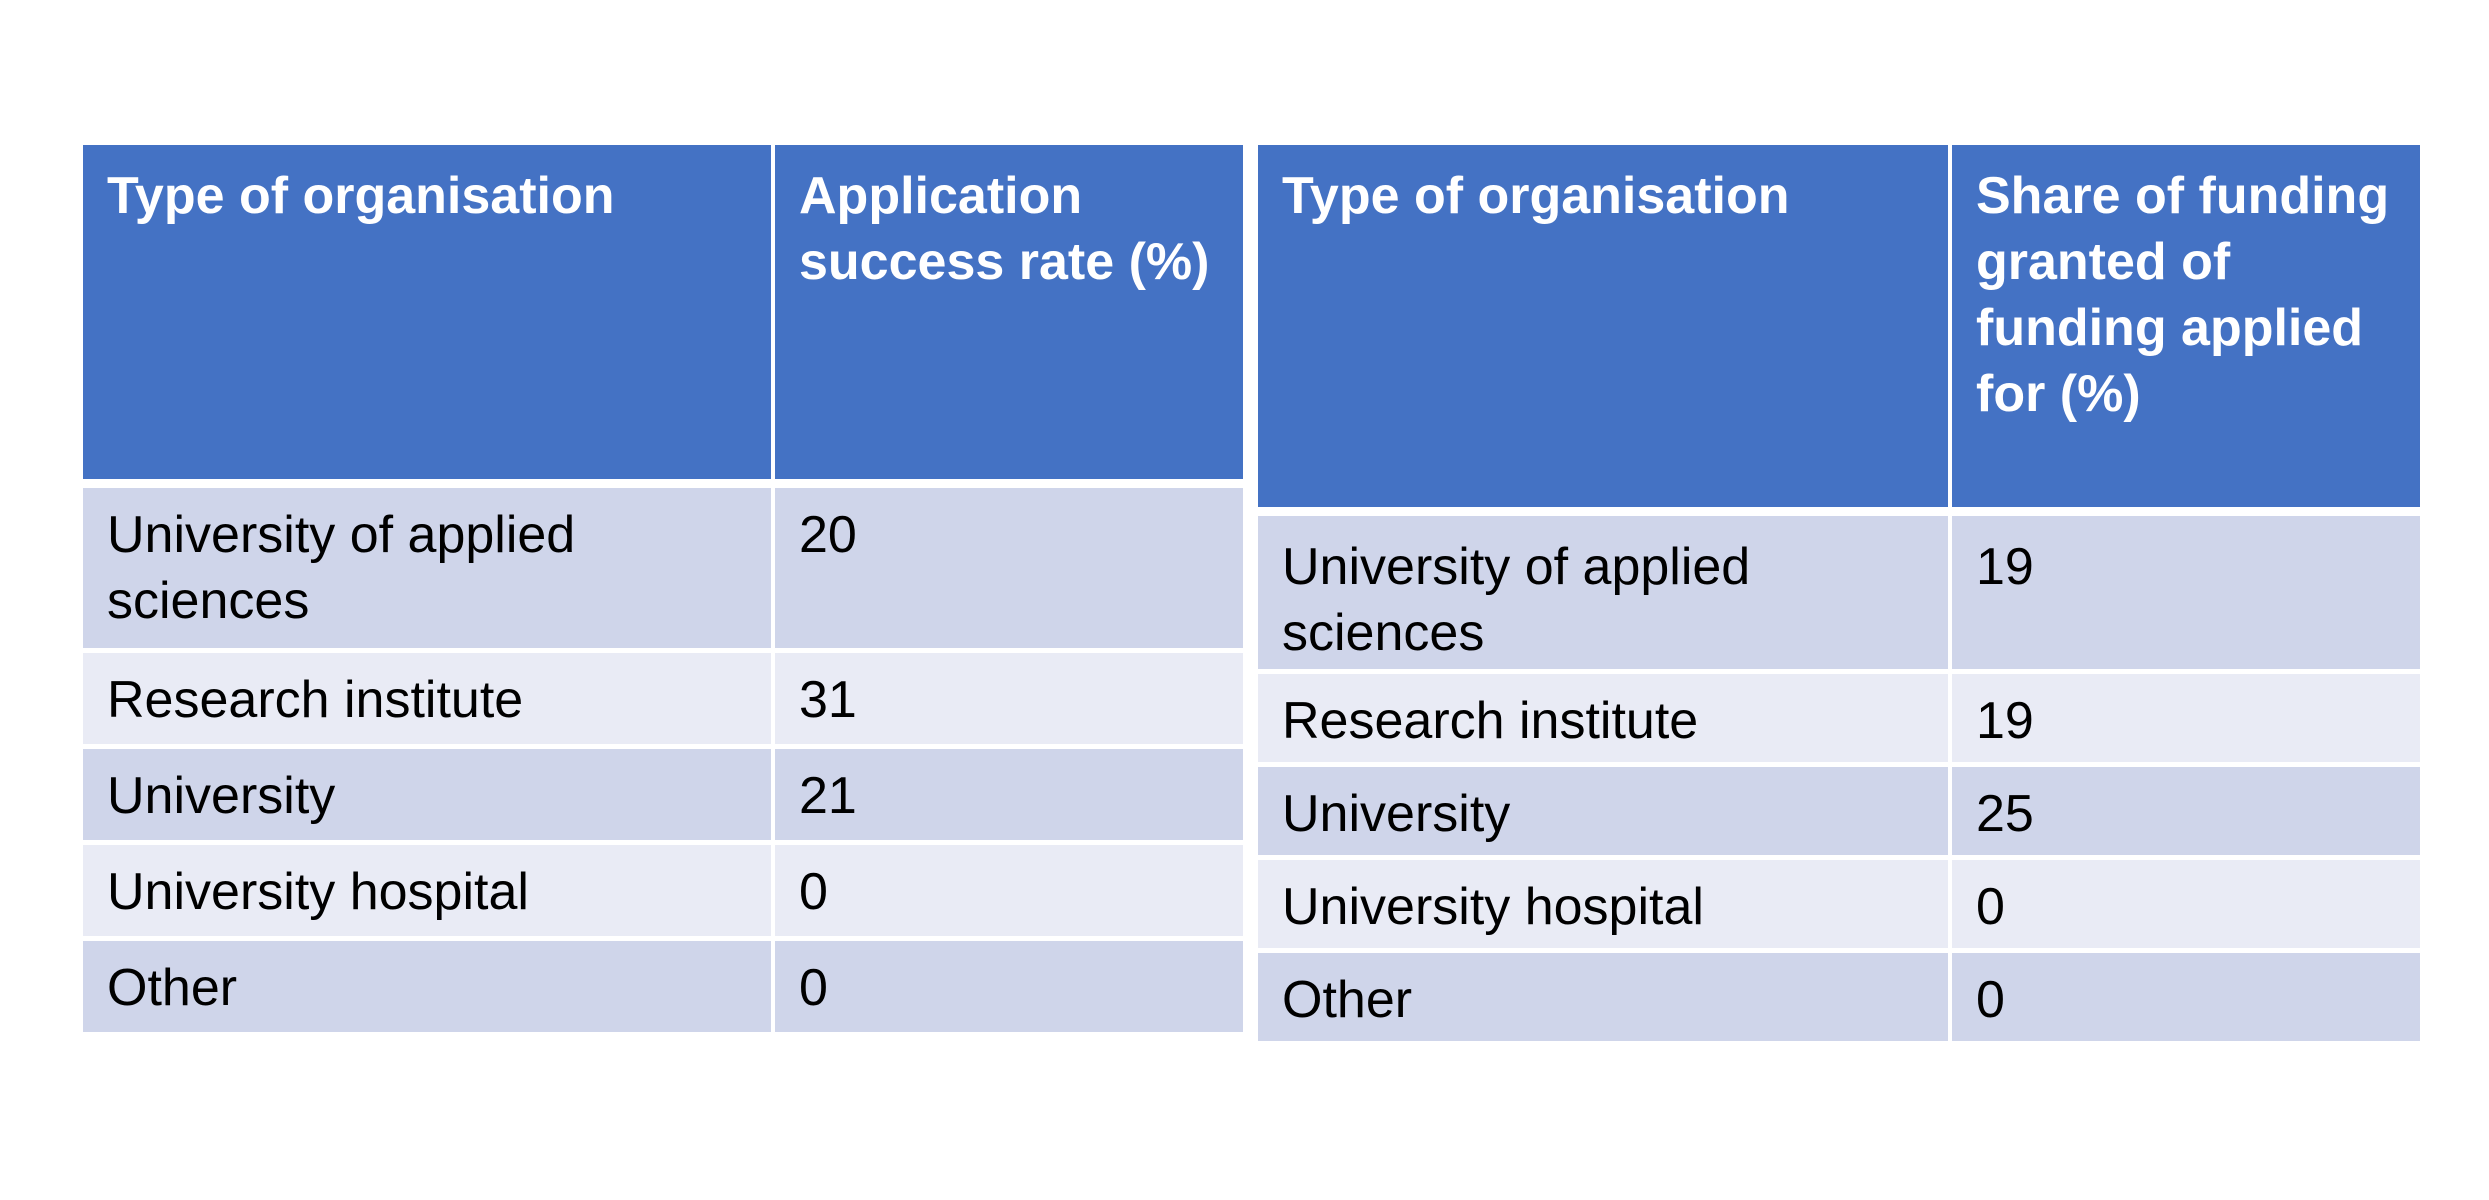 This screenshot has width=2489, height=1200. I want to click on table-row: Research institute 31, so click(663, 699).